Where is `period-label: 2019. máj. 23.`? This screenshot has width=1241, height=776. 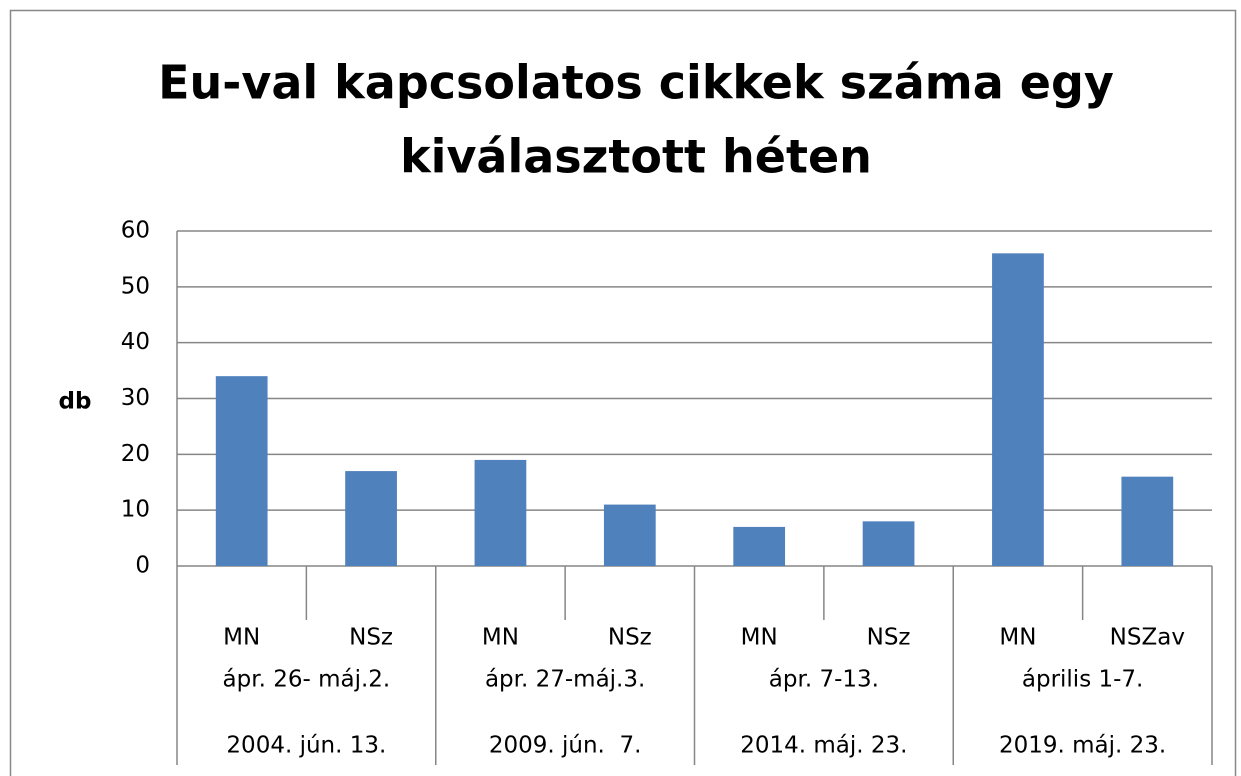 period-label: 2019. máj. 23. is located at coordinates (1082, 746).